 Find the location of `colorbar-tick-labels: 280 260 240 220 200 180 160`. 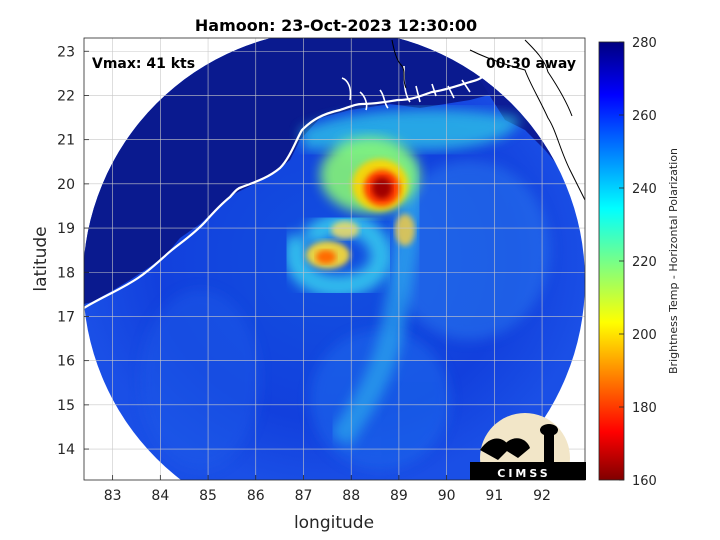

colorbar-tick-labels: 280 260 240 220 200 180 160 is located at coordinates (638, 262).